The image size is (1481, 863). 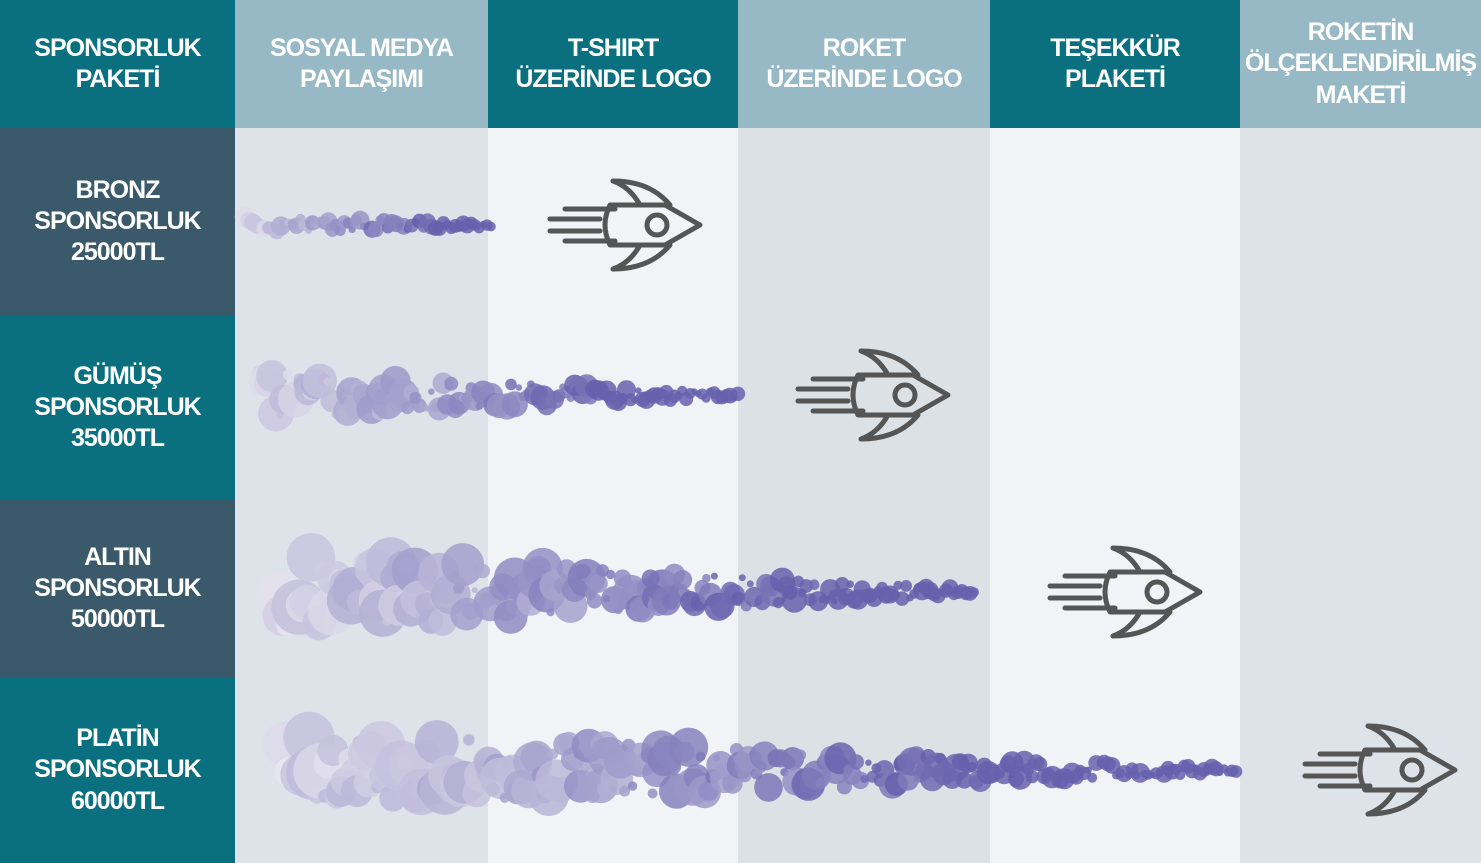 What do you see at coordinates (362, 79) in the screenshot?
I see `text-line: PAYLAŞIMI` at bounding box center [362, 79].